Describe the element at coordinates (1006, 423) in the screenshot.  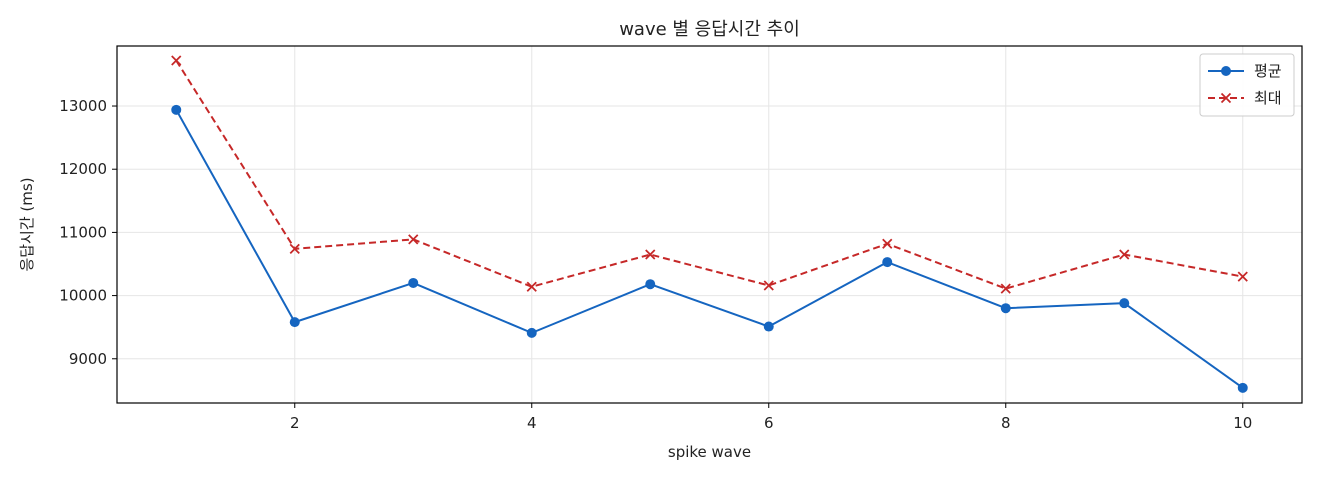
I see `x-tick-label: 8` at that location.